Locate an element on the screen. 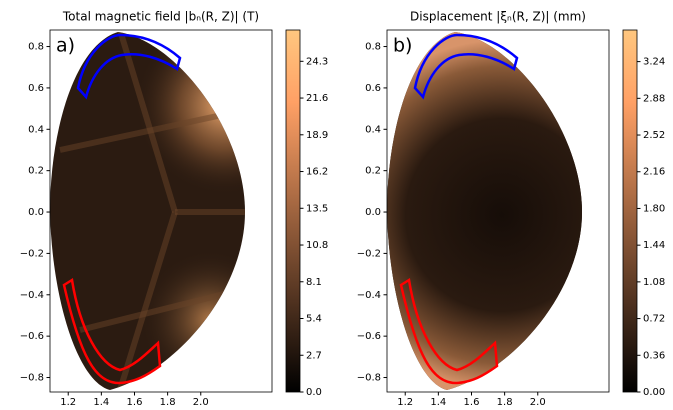 This screenshot has height=410, width=673. colorbar-tick-label: 1.44 is located at coordinates (654, 245).